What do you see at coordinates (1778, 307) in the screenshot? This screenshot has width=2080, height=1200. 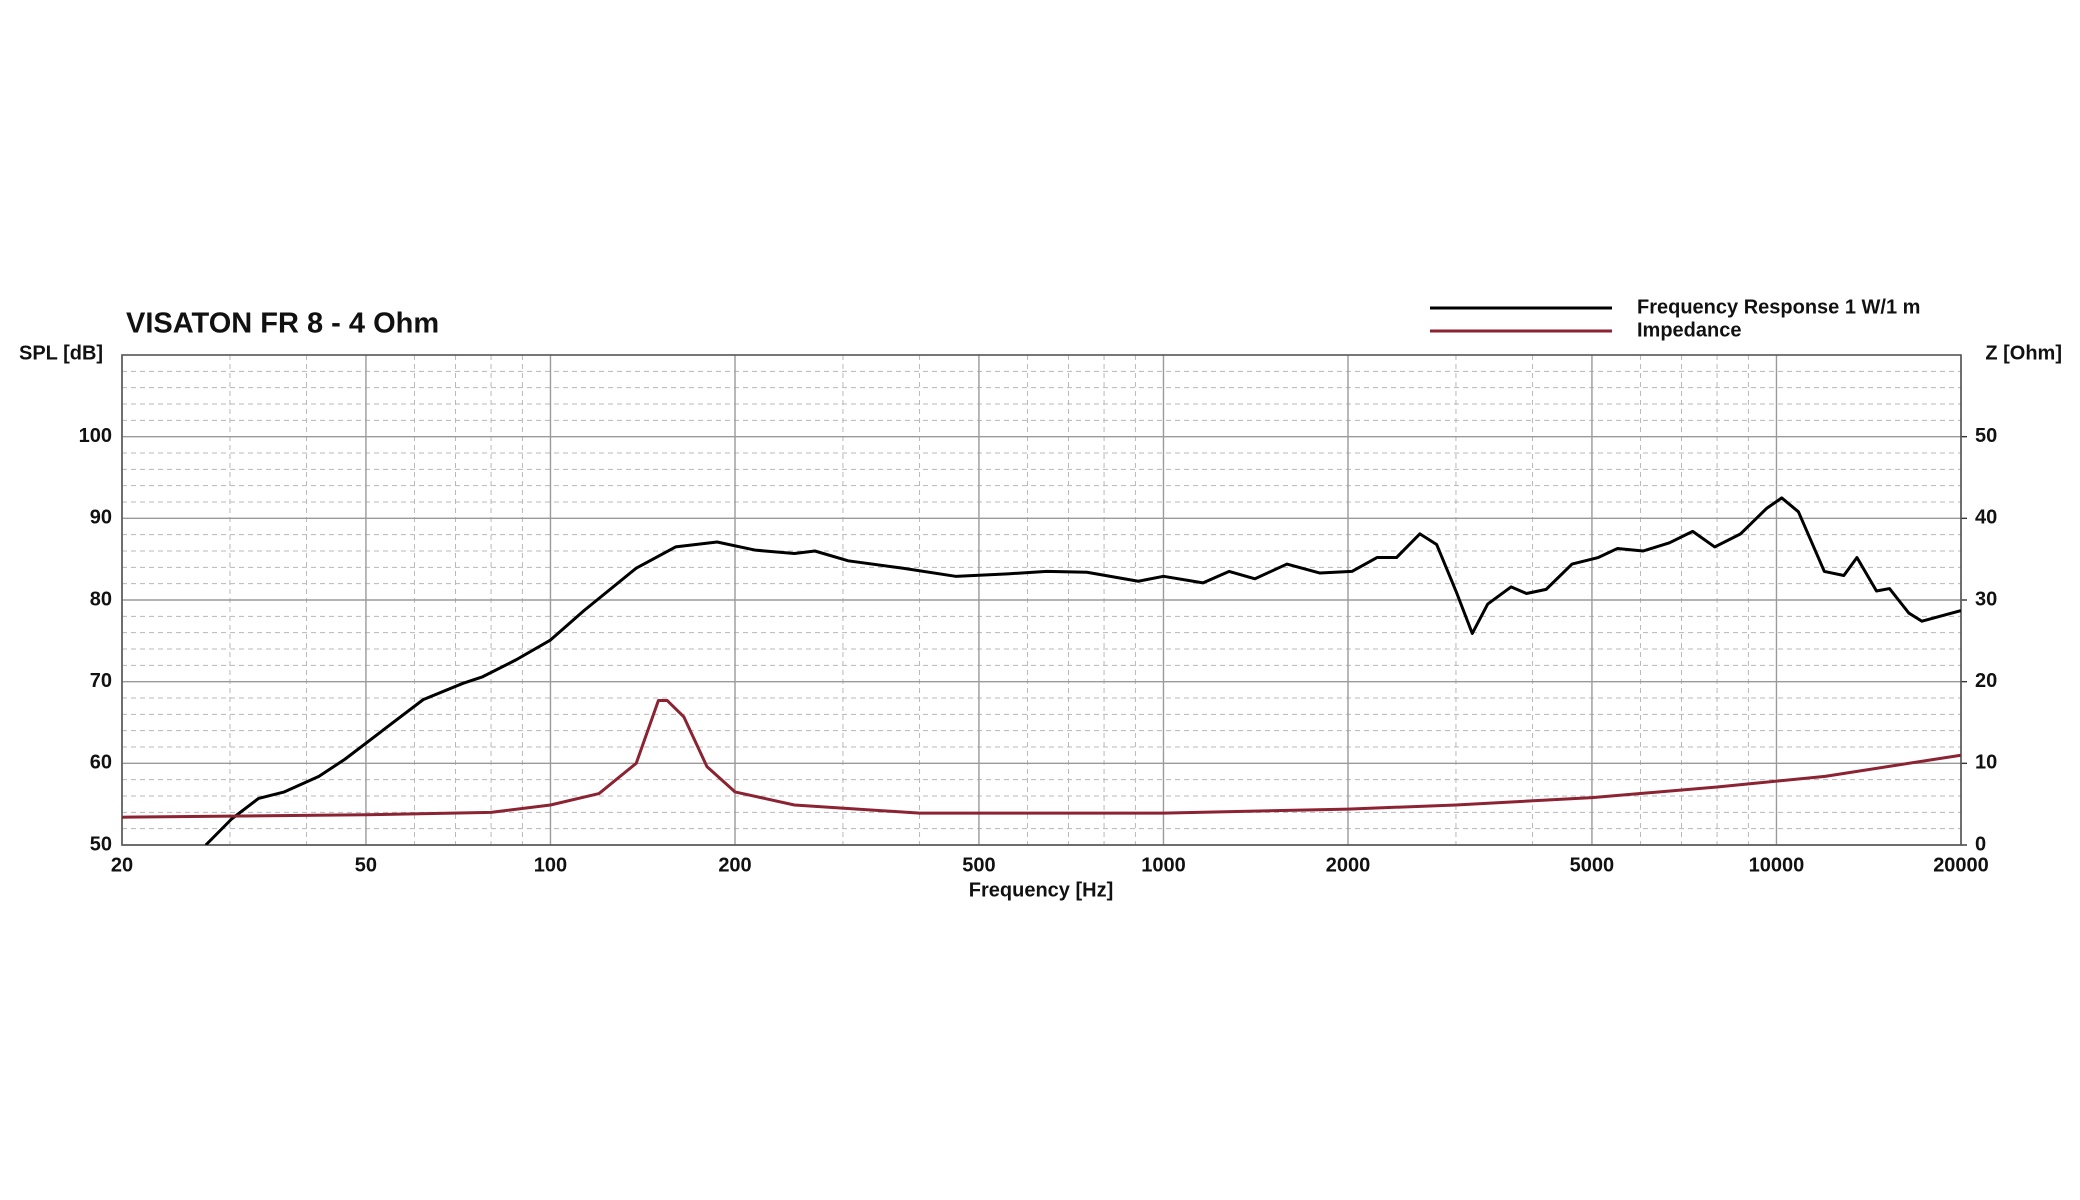 I see `legend-label: Frequency Response 1 W/1 m` at bounding box center [1778, 307].